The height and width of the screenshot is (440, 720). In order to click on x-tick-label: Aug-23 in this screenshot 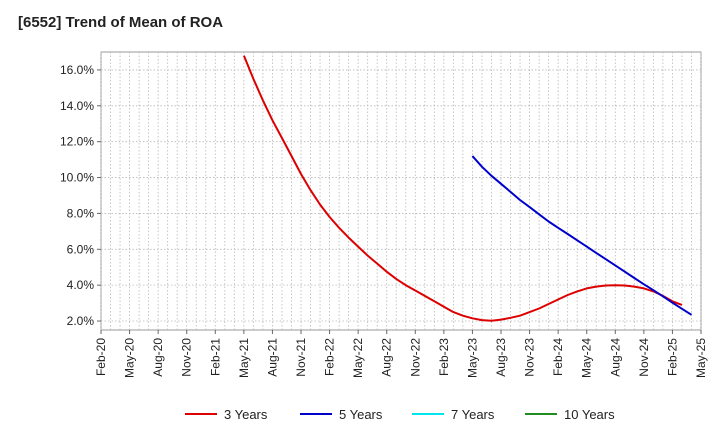, I will do `click(501, 357)`.